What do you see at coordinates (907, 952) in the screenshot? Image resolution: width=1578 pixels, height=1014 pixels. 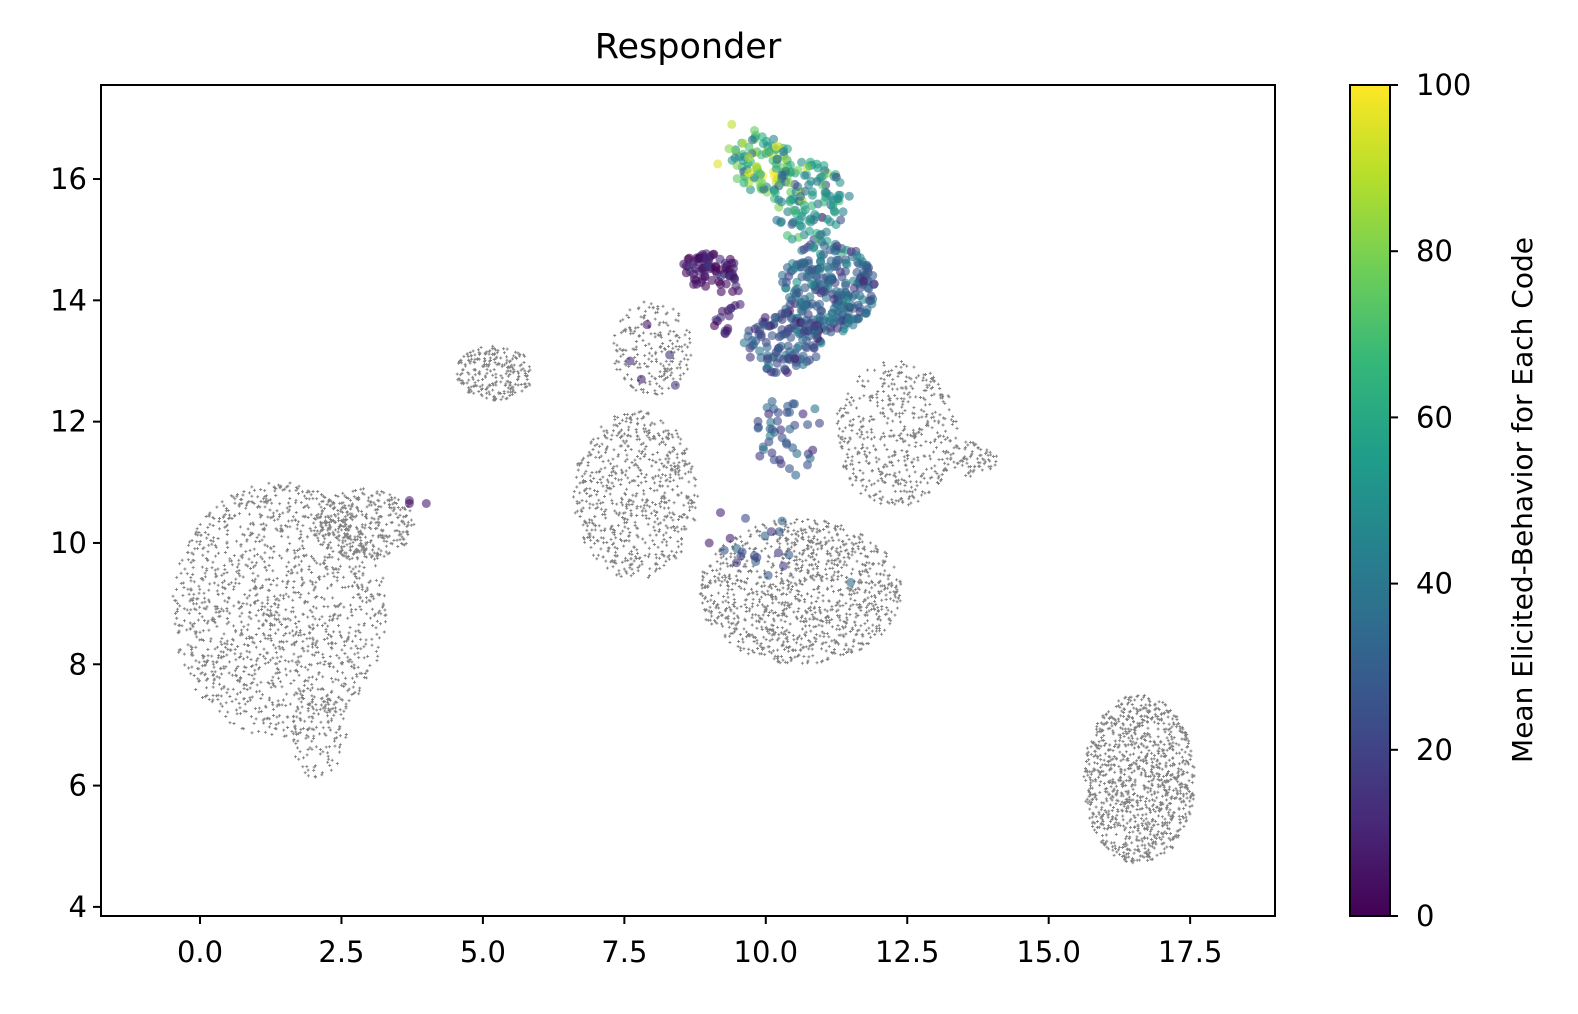 I see `x-tick-label: 12.5` at bounding box center [907, 952].